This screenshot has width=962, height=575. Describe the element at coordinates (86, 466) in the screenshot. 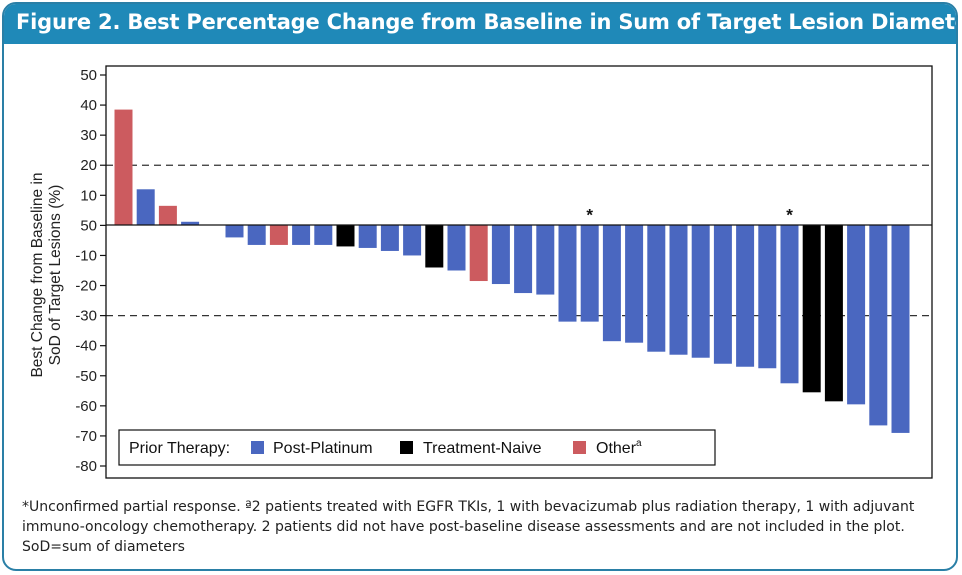

I see `y-tick-label: -80` at that location.